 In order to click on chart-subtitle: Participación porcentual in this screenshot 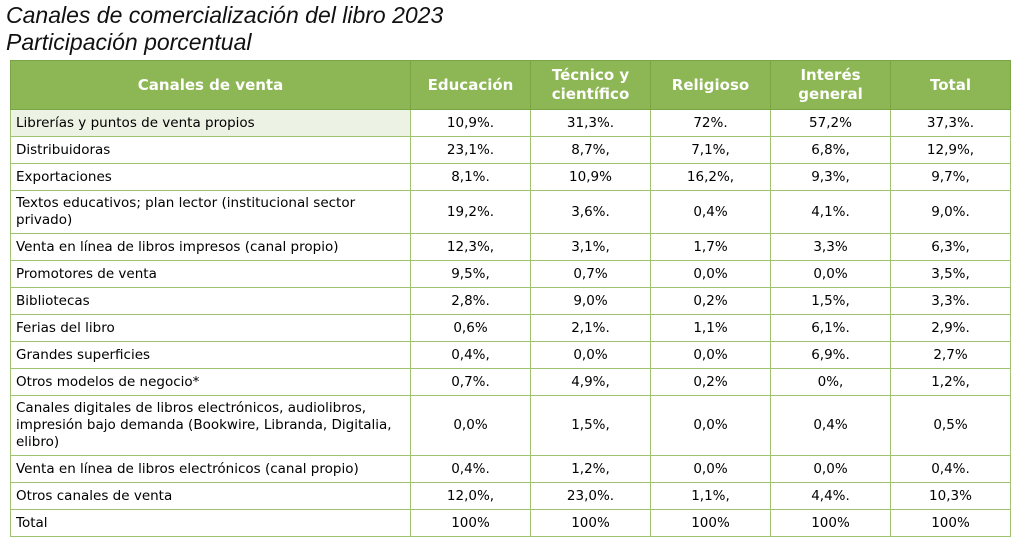, I will do `click(129, 42)`.